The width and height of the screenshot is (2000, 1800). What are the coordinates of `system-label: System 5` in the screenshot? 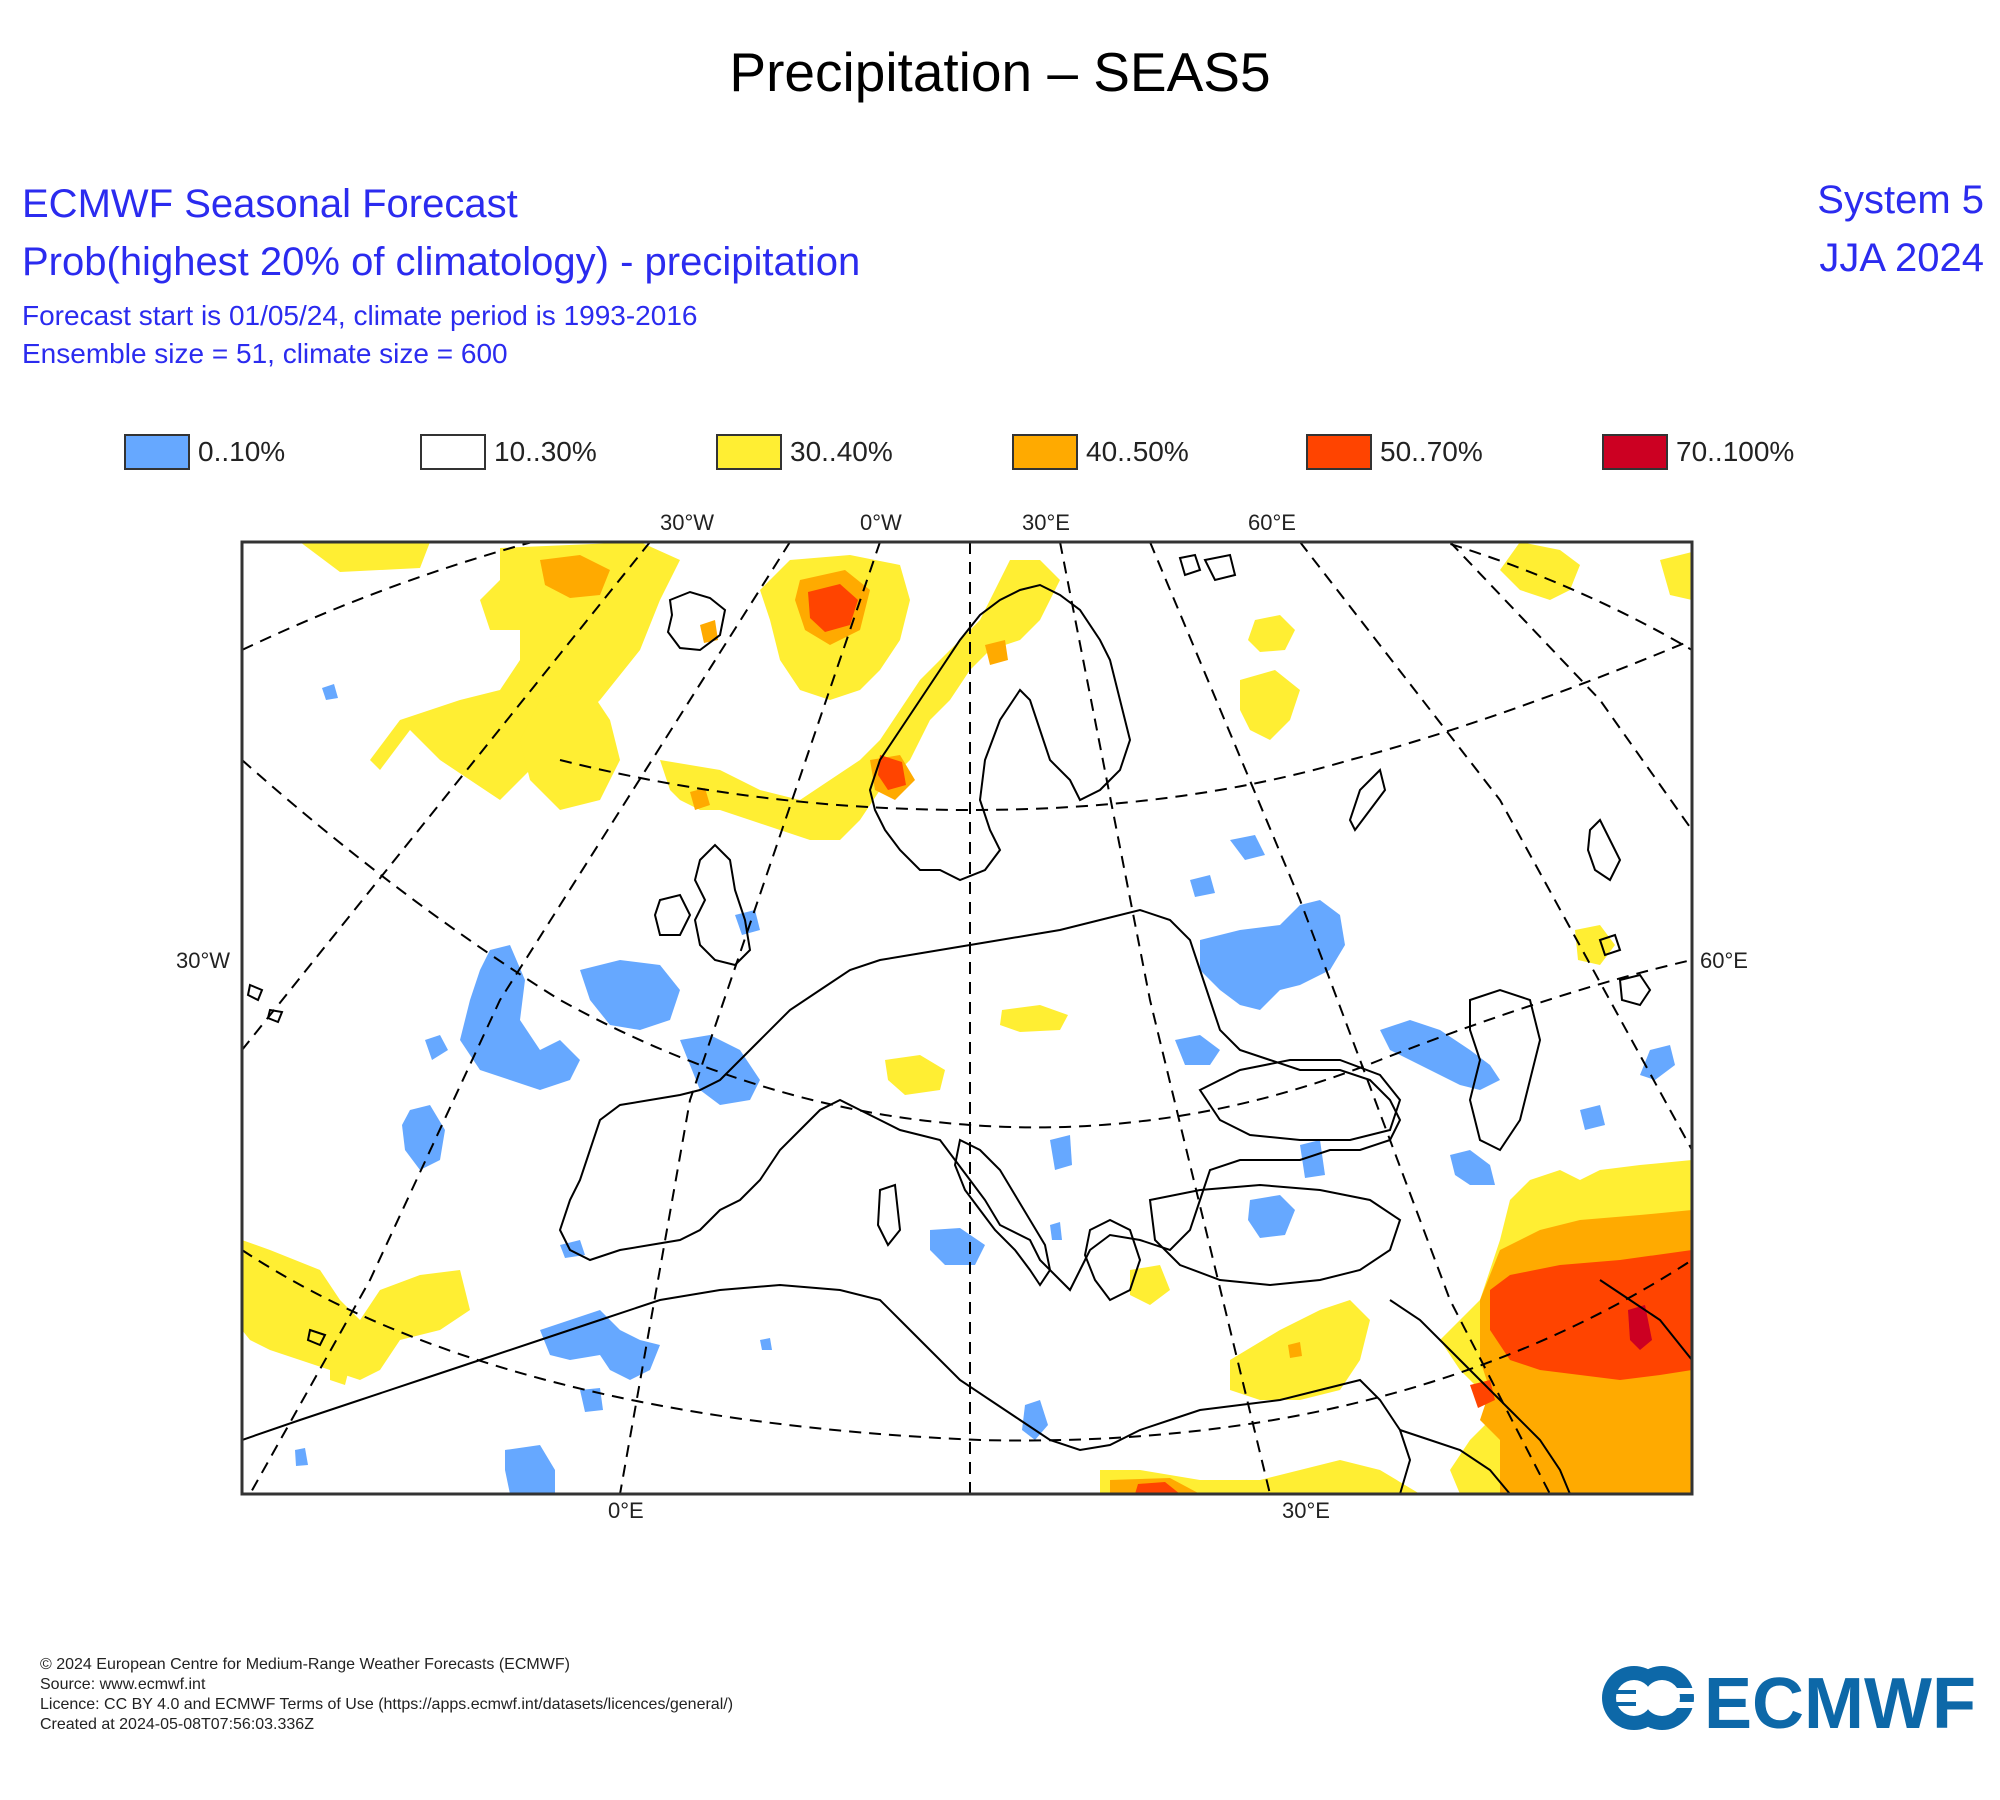 It's located at (1900, 200).